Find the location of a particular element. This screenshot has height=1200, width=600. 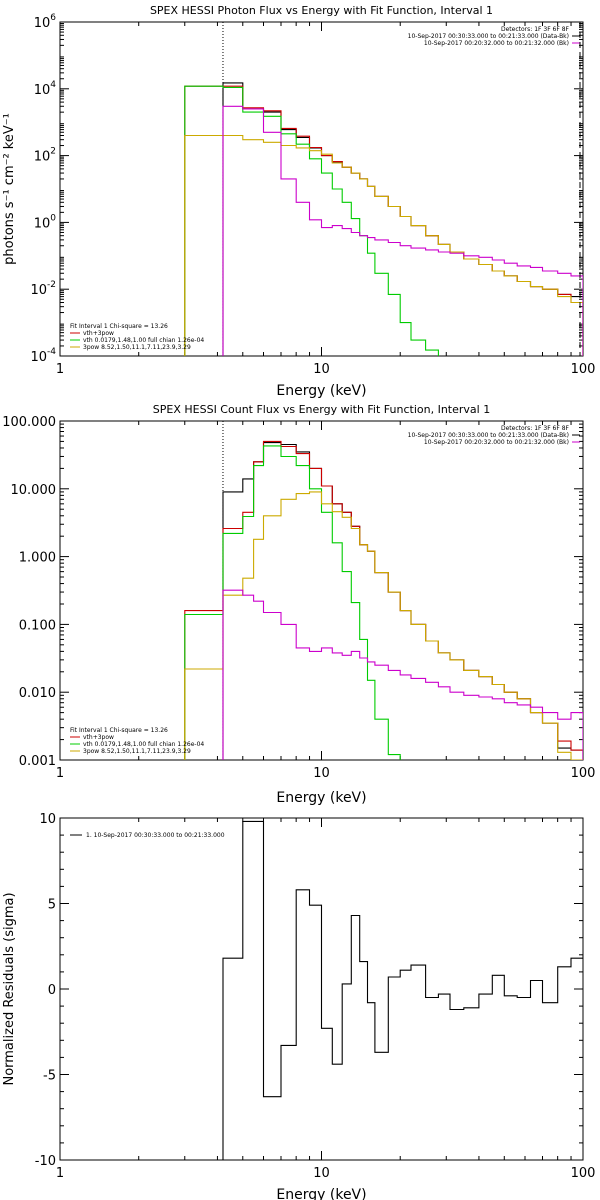

y-tick-label: 5 is located at coordinates (52, 905).